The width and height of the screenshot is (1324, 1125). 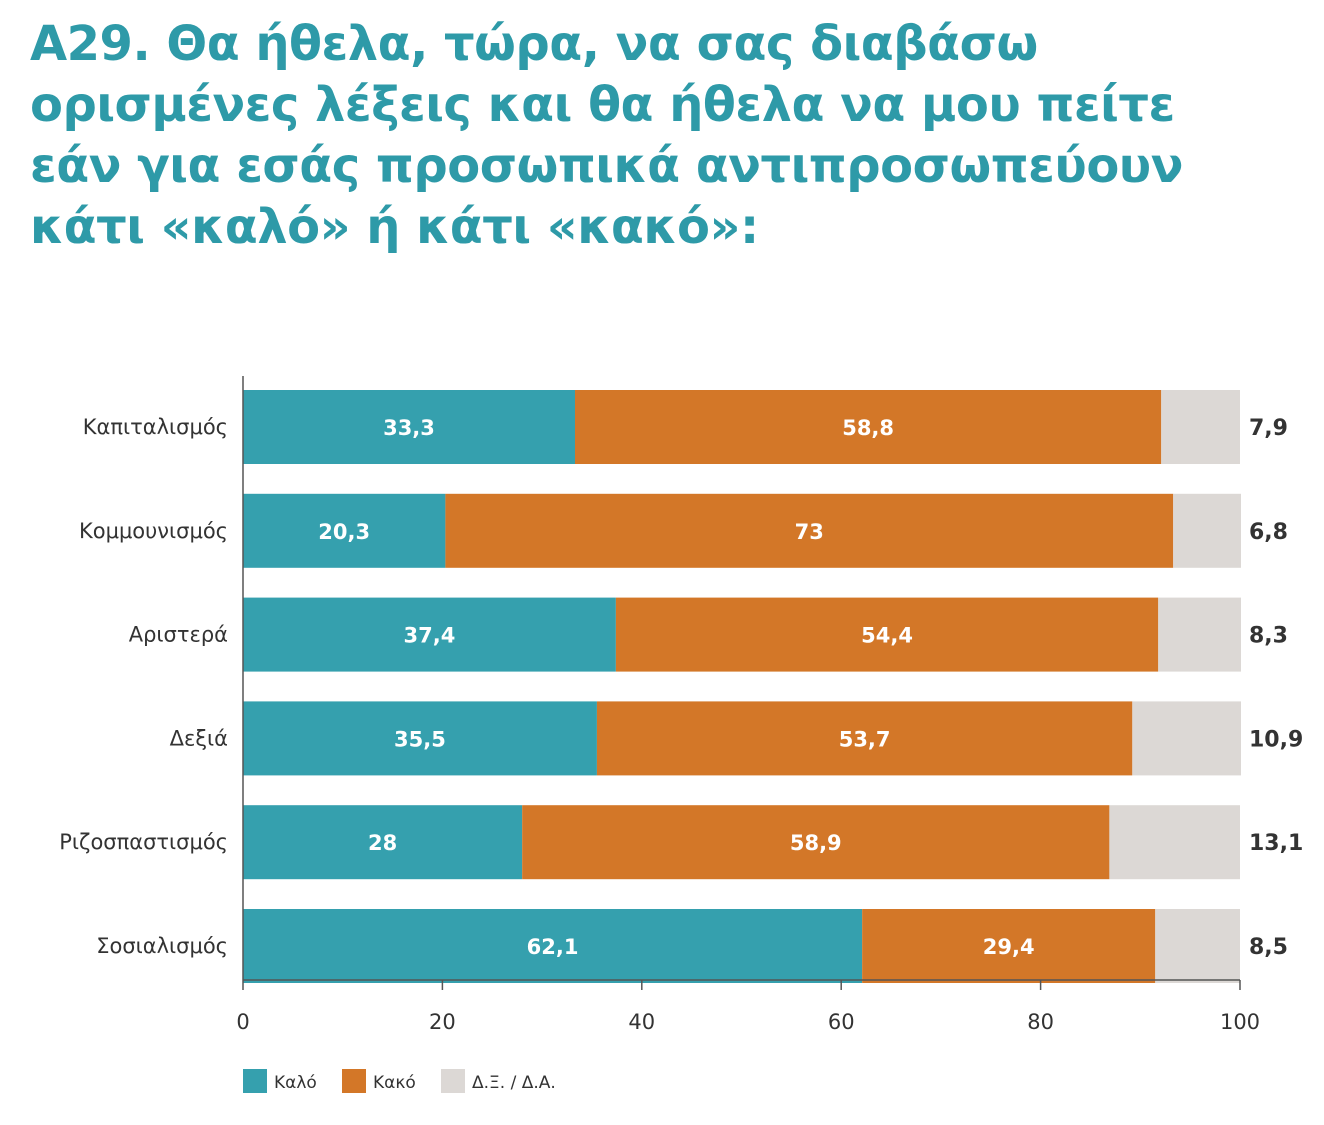 I want to click on bar-row: Κομμουνισμός 20,3 73 6,8, so click(x=683, y=530).